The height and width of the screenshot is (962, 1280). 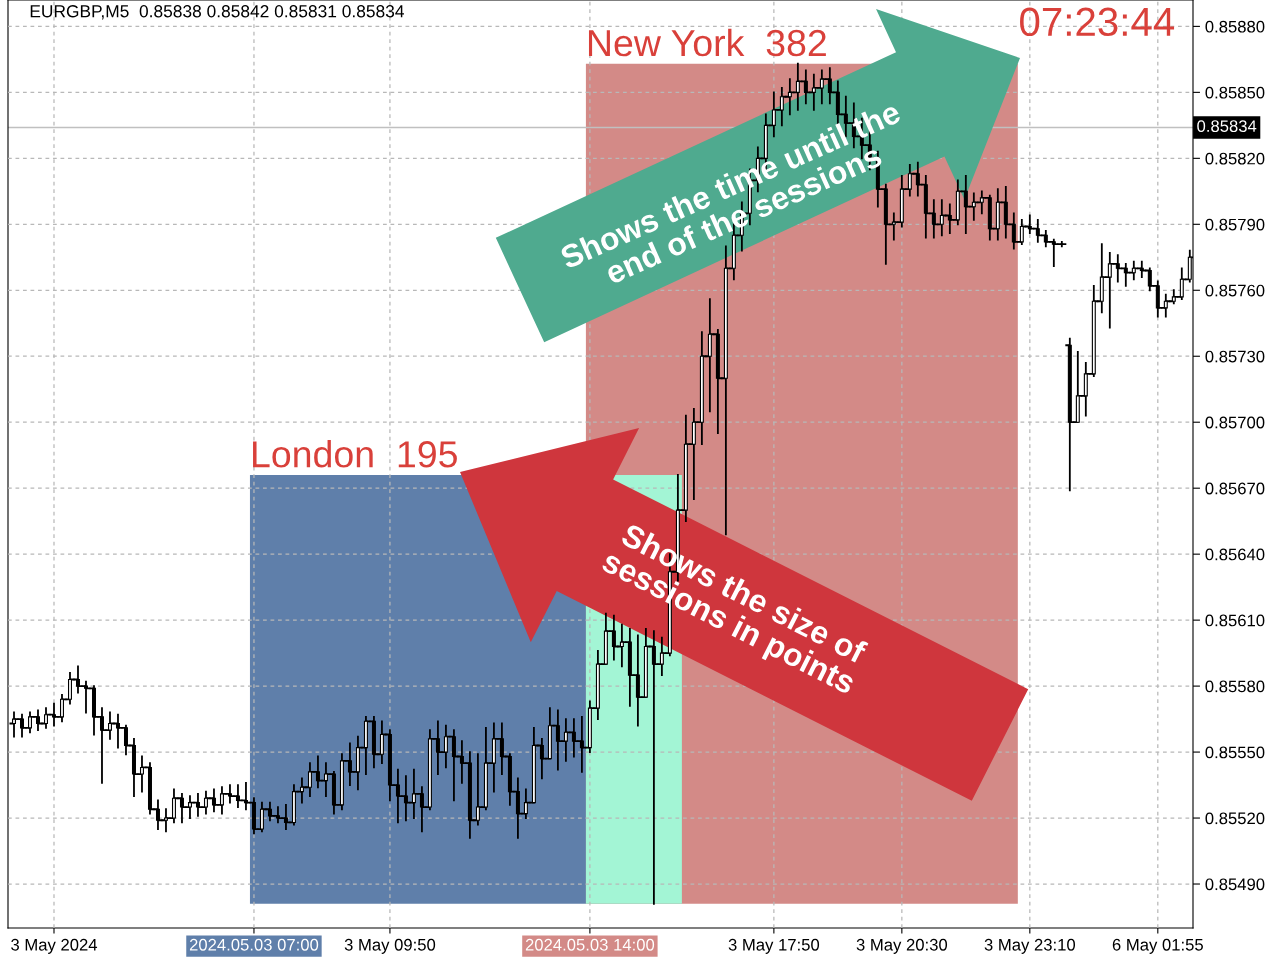 What do you see at coordinates (1235, 488) in the screenshot?
I see `y-tick-label: 0.85670` at bounding box center [1235, 488].